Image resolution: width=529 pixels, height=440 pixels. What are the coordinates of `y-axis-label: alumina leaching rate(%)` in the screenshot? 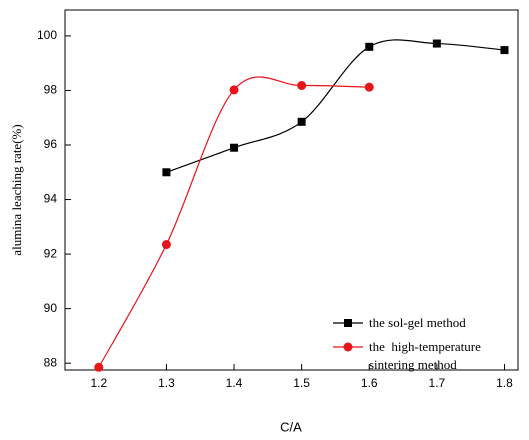 It's located at (16, 189).